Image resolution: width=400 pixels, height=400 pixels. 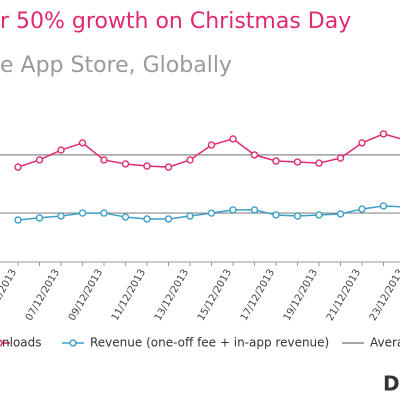 What do you see at coordinates (9, 290) in the screenshot?
I see `x-tick-label: /12/2013` at bounding box center [9, 290].